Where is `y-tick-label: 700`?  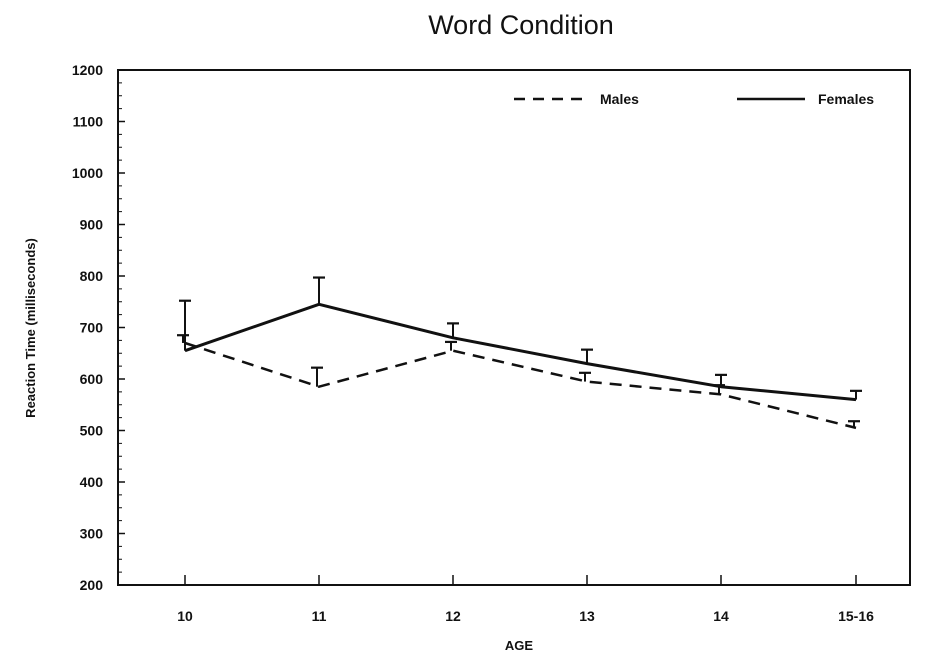 y-tick-label: 700 is located at coordinates (92, 328).